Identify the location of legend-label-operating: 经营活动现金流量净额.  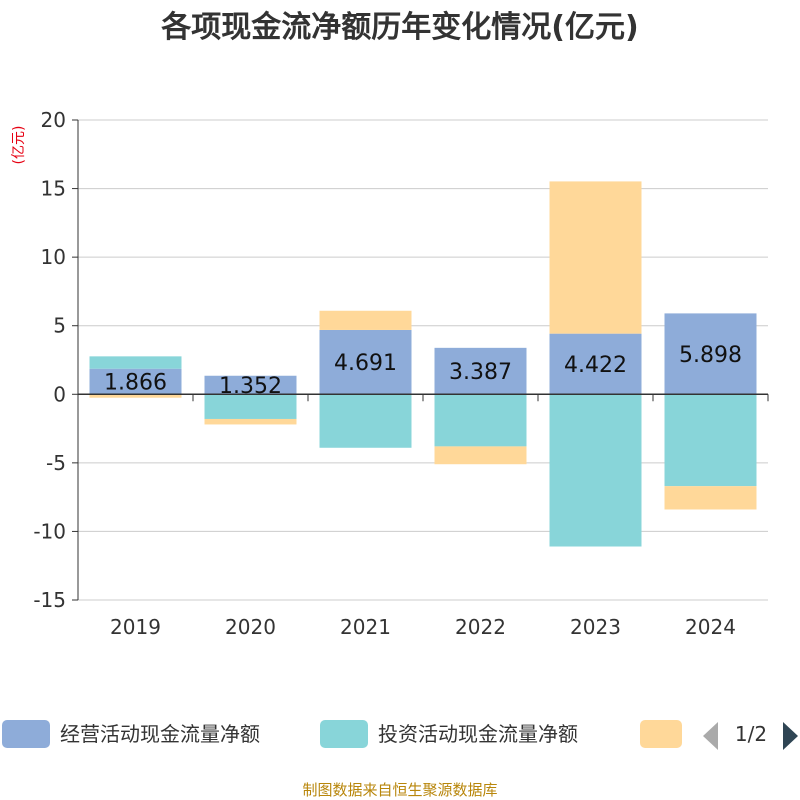
(160, 734).